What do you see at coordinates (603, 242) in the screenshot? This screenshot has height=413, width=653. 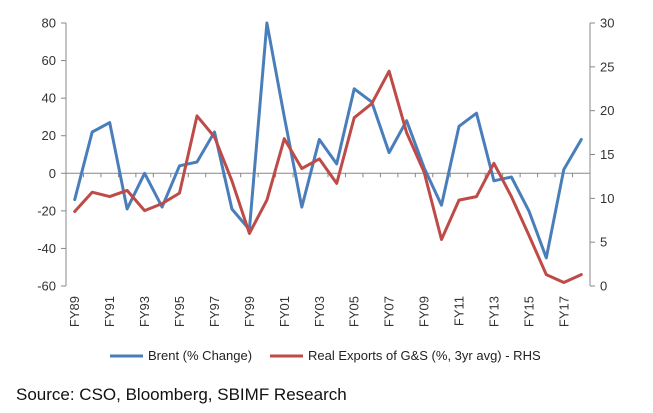 I see `y-right-tick-label: 5` at bounding box center [603, 242].